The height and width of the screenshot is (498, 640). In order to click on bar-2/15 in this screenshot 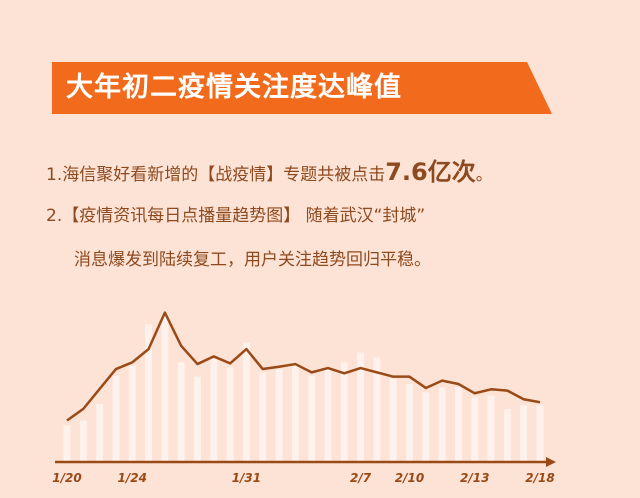, I will do `click(491, 428)`.